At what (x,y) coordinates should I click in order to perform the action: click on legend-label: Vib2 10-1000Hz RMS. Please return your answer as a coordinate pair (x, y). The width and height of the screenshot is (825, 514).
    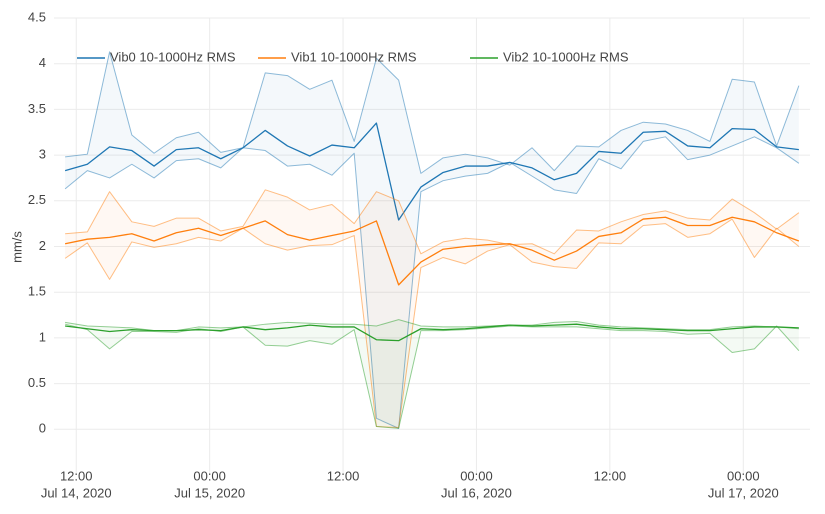
    Looking at the image, I should click on (566, 56).